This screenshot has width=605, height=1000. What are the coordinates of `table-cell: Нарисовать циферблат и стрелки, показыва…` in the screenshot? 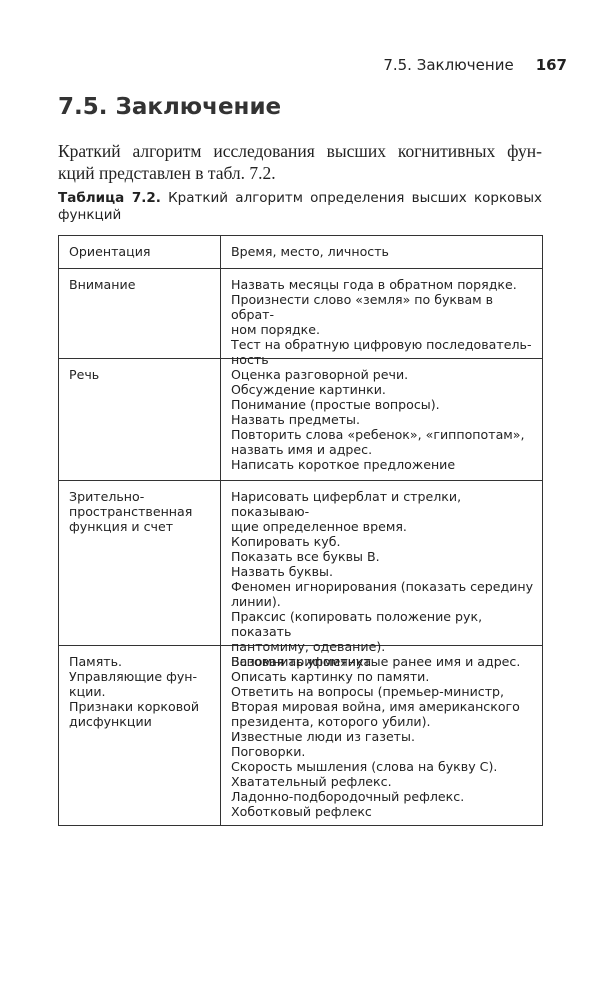 It's located at (381, 575).